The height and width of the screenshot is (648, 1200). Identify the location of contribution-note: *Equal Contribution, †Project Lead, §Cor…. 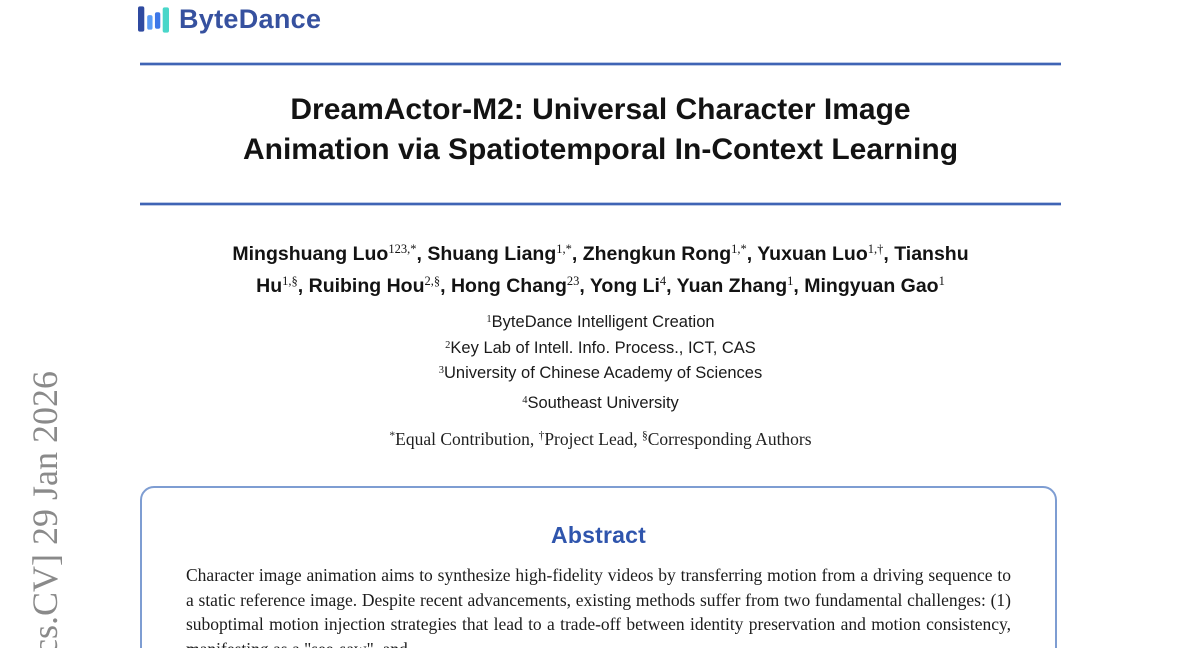
(600, 439).